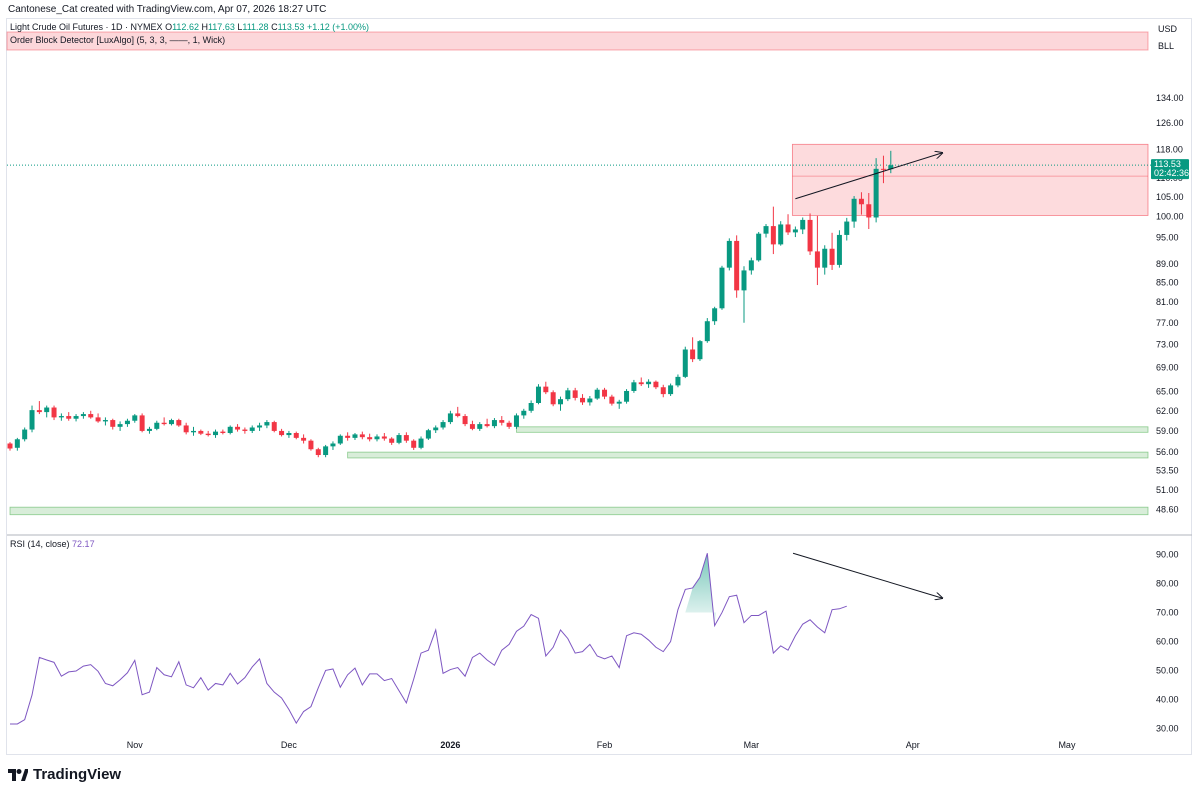 The image size is (1200, 795). What do you see at coordinates (1170, 123) in the screenshot?
I see `price-tick-label: 126.00` at bounding box center [1170, 123].